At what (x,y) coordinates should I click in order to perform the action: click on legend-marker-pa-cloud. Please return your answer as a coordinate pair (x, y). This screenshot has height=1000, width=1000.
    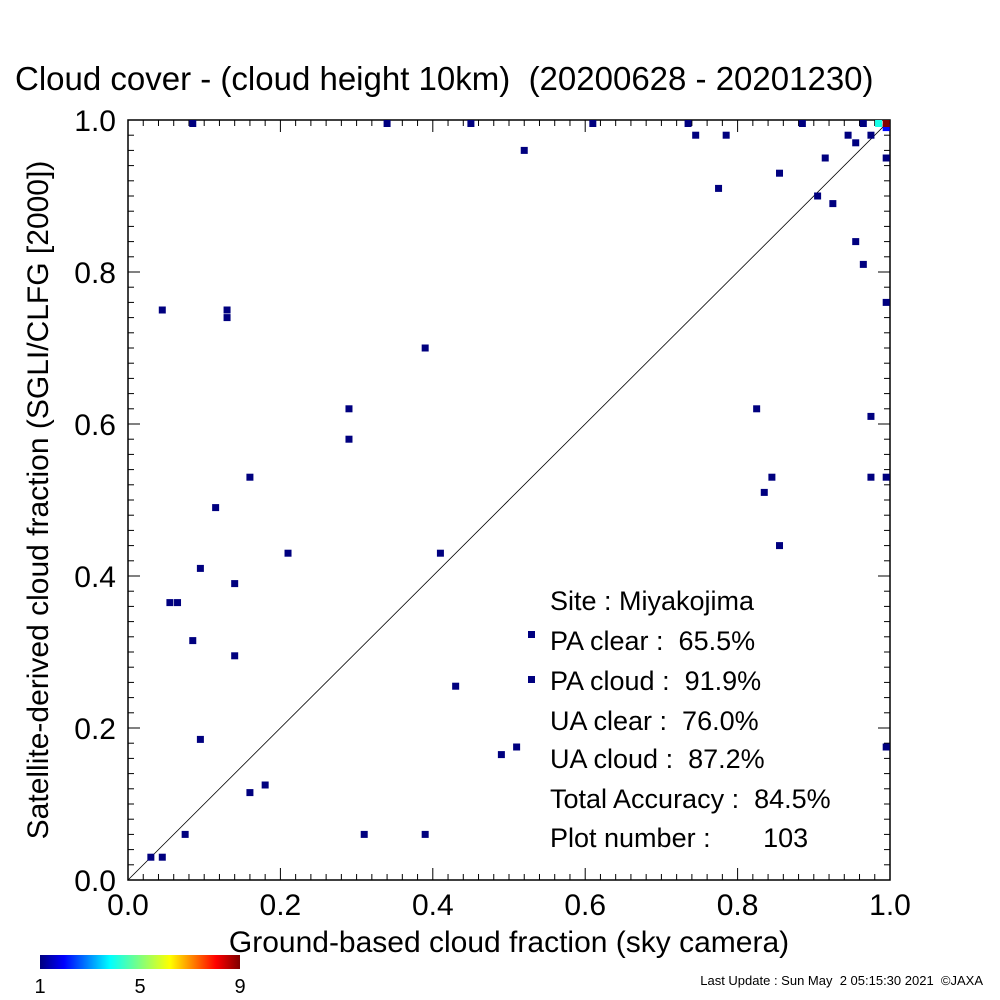
    Looking at the image, I should click on (531, 679).